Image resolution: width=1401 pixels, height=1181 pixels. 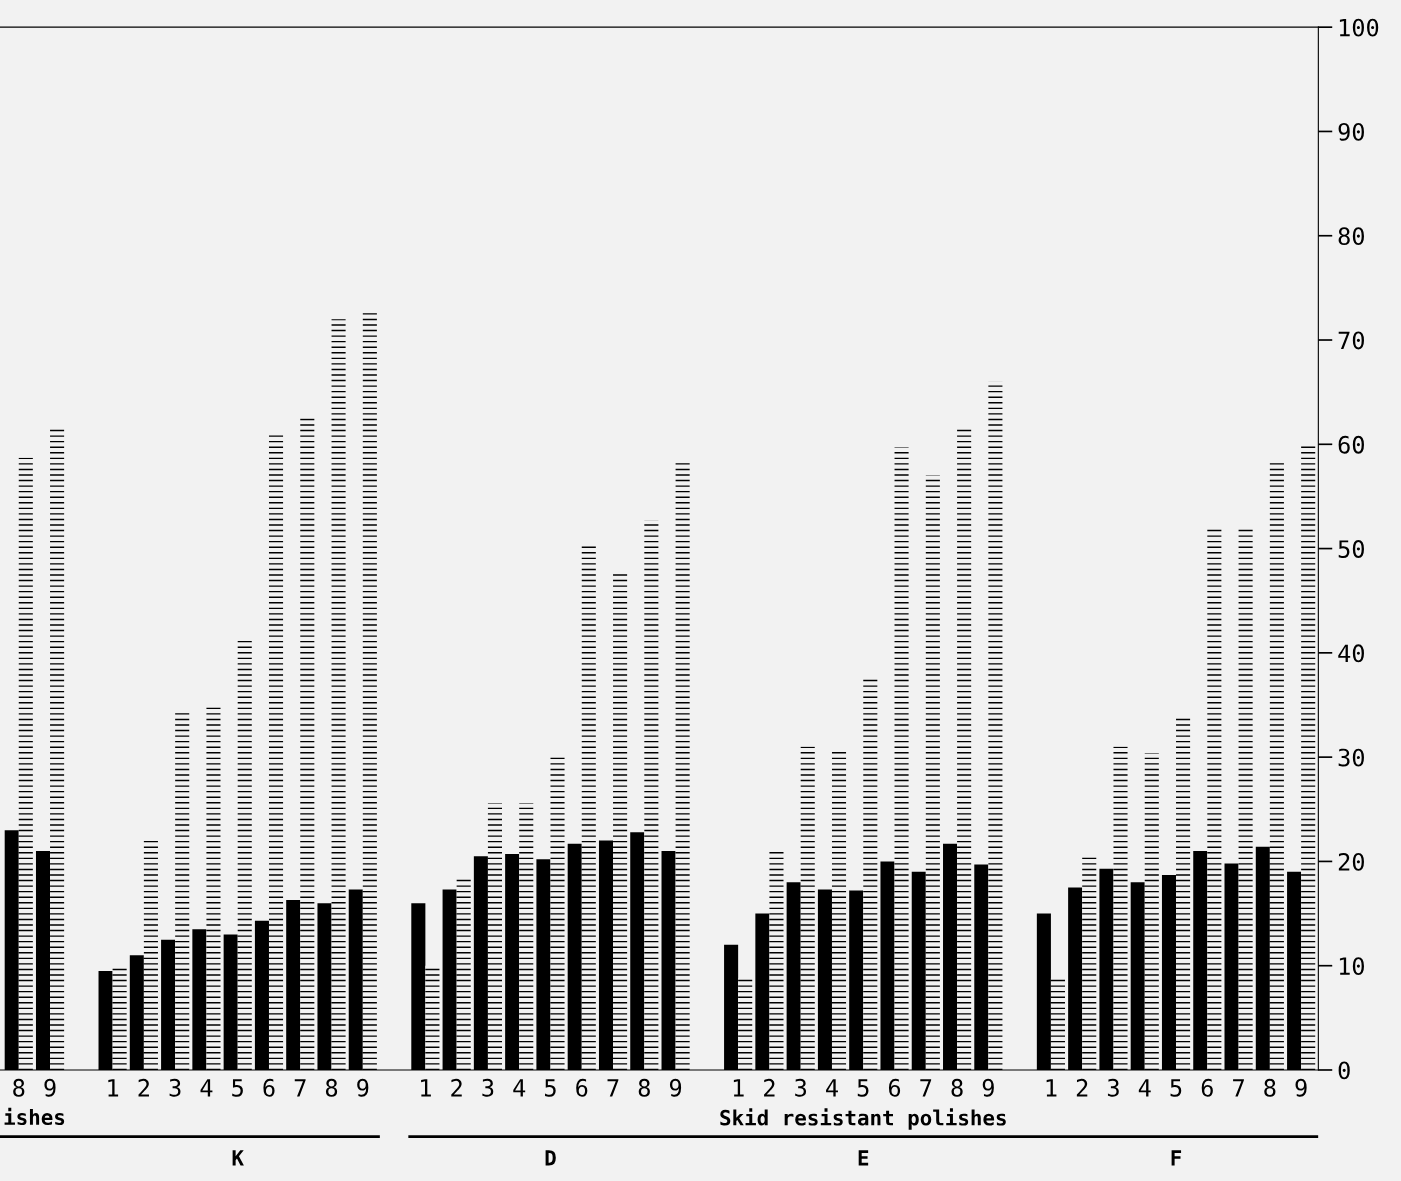 I want to click on text: ishes, so click(x=34, y=1116).